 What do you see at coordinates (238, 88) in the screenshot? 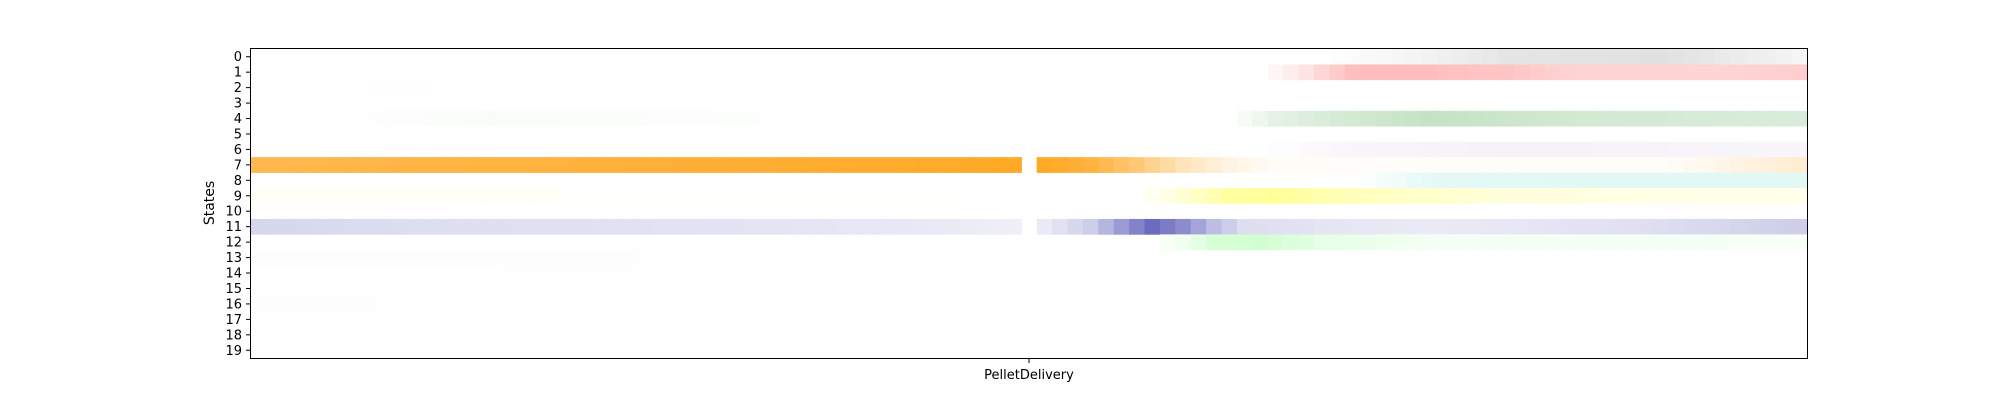
I see `y-tick-label: 2` at bounding box center [238, 88].